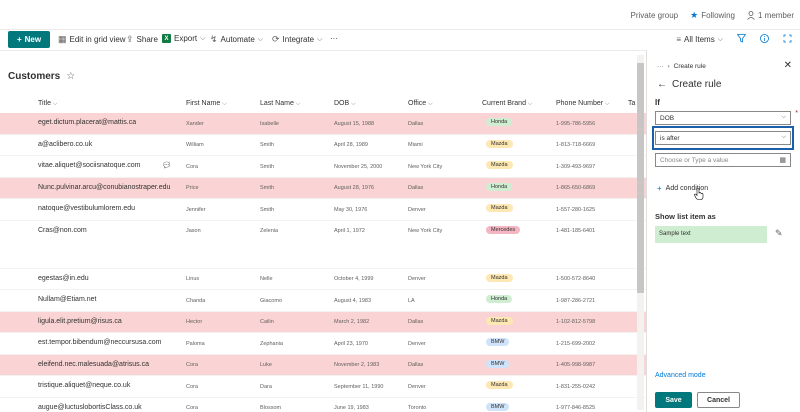  What do you see at coordinates (349, 231) in the screenshot?
I see `cell-dob: April 1, 1972` at bounding box center [349, 231].